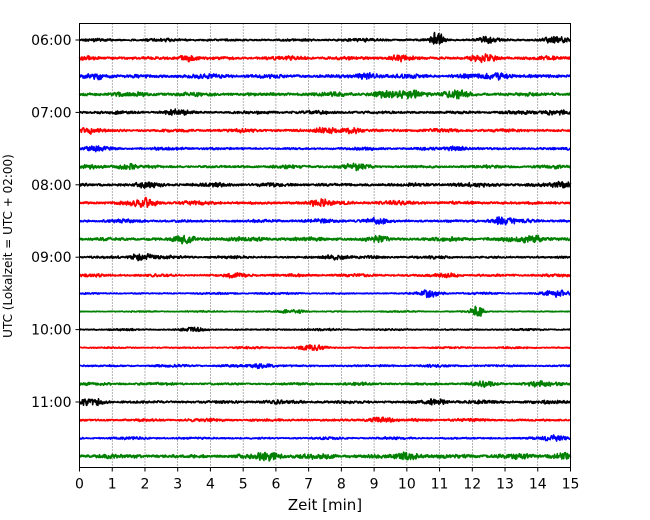  What do you see at coordinates (571, 485) in the screenshot?
I see `x-tick-label: 15` at bounding box center [571, 485].